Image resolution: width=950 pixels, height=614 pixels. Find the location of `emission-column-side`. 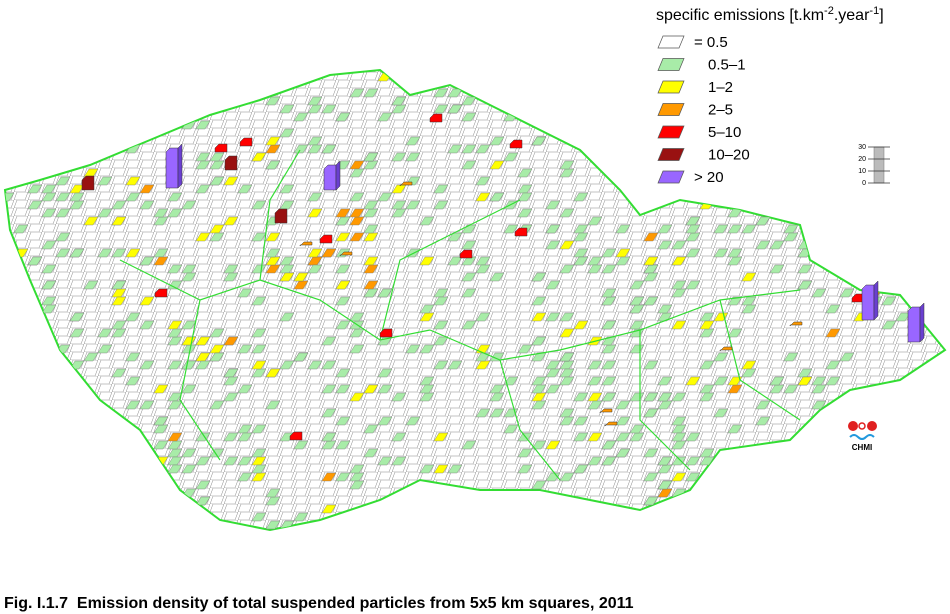

emission-column-side is located at coordinates (338, 175).